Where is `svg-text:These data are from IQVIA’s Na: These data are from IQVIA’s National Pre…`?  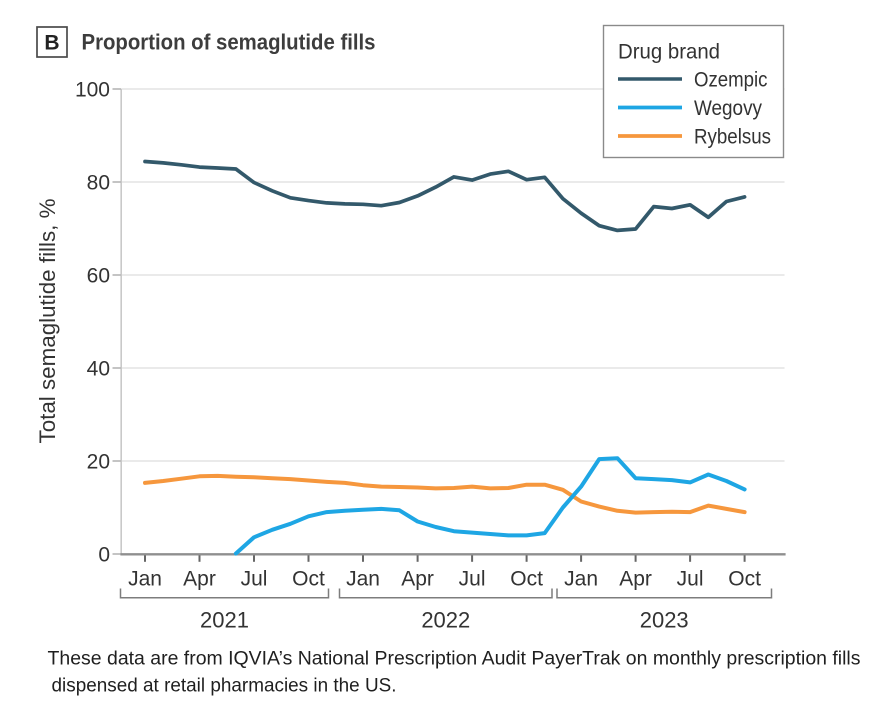
svg-text:These data are from IQVIA’s Na: These data are from IQVIA’s National Pre… is located at coordinates (454, 659).